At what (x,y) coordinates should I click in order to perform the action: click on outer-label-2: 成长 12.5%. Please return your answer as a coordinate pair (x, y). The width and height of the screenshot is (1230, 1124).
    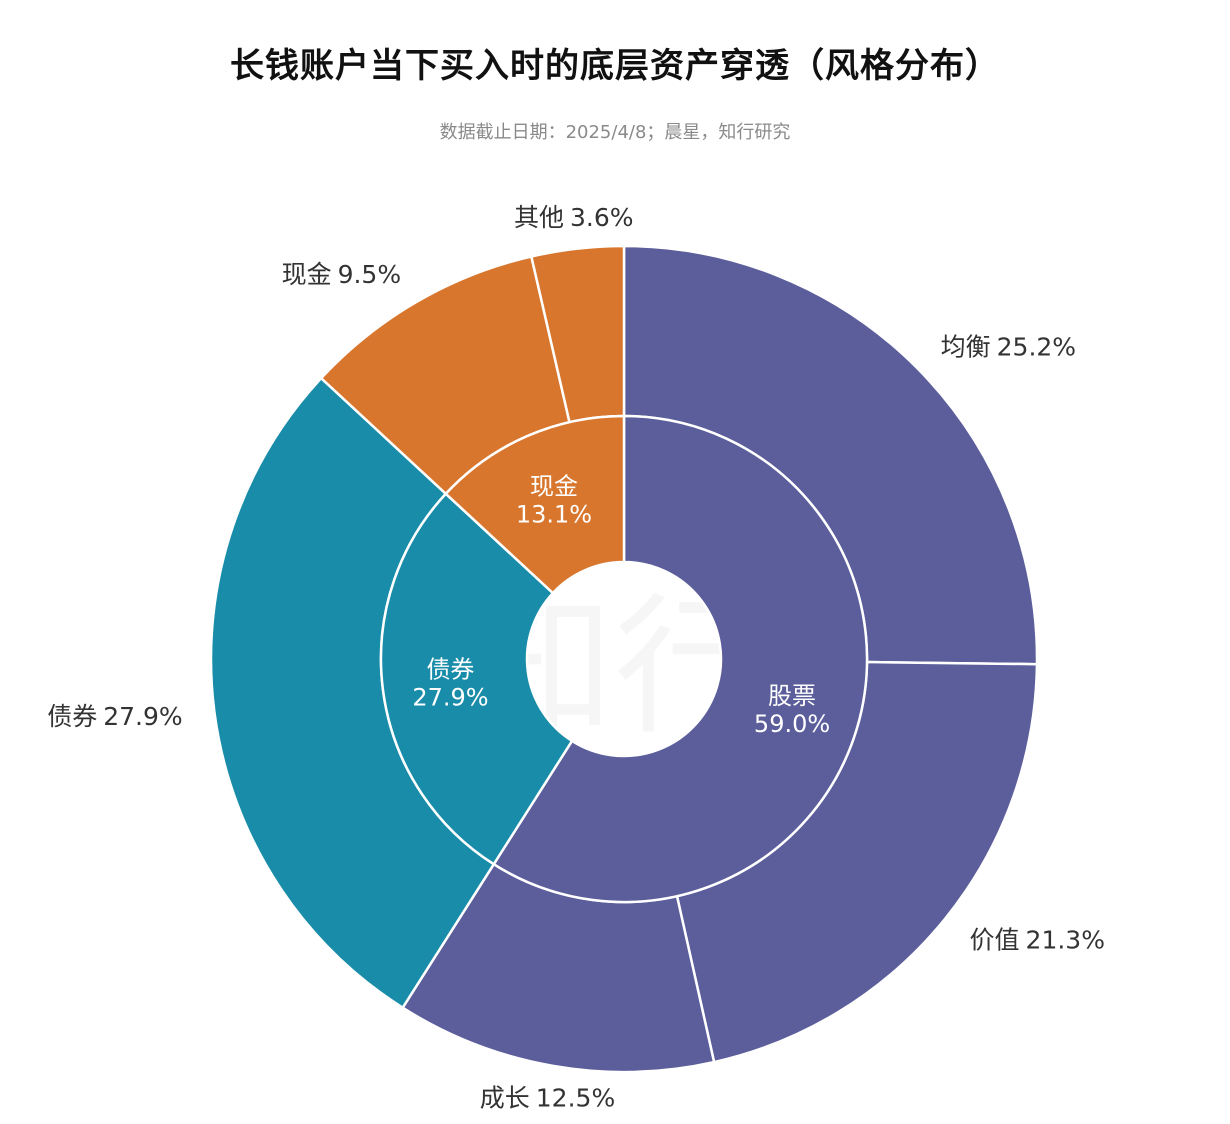
    Looking at the image, I should click on (547, 1097).